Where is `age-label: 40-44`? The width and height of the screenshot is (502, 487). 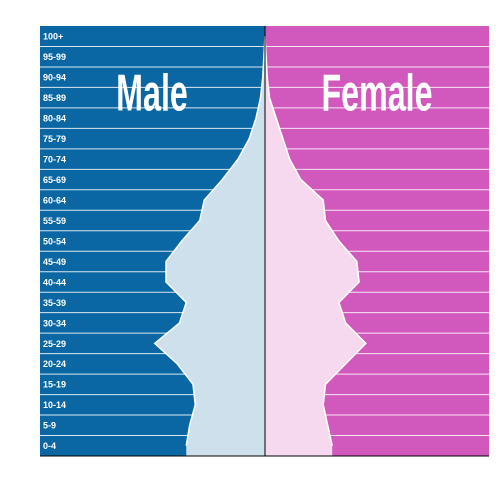
age-label: 40-44 is located at coordinates (54, 282).